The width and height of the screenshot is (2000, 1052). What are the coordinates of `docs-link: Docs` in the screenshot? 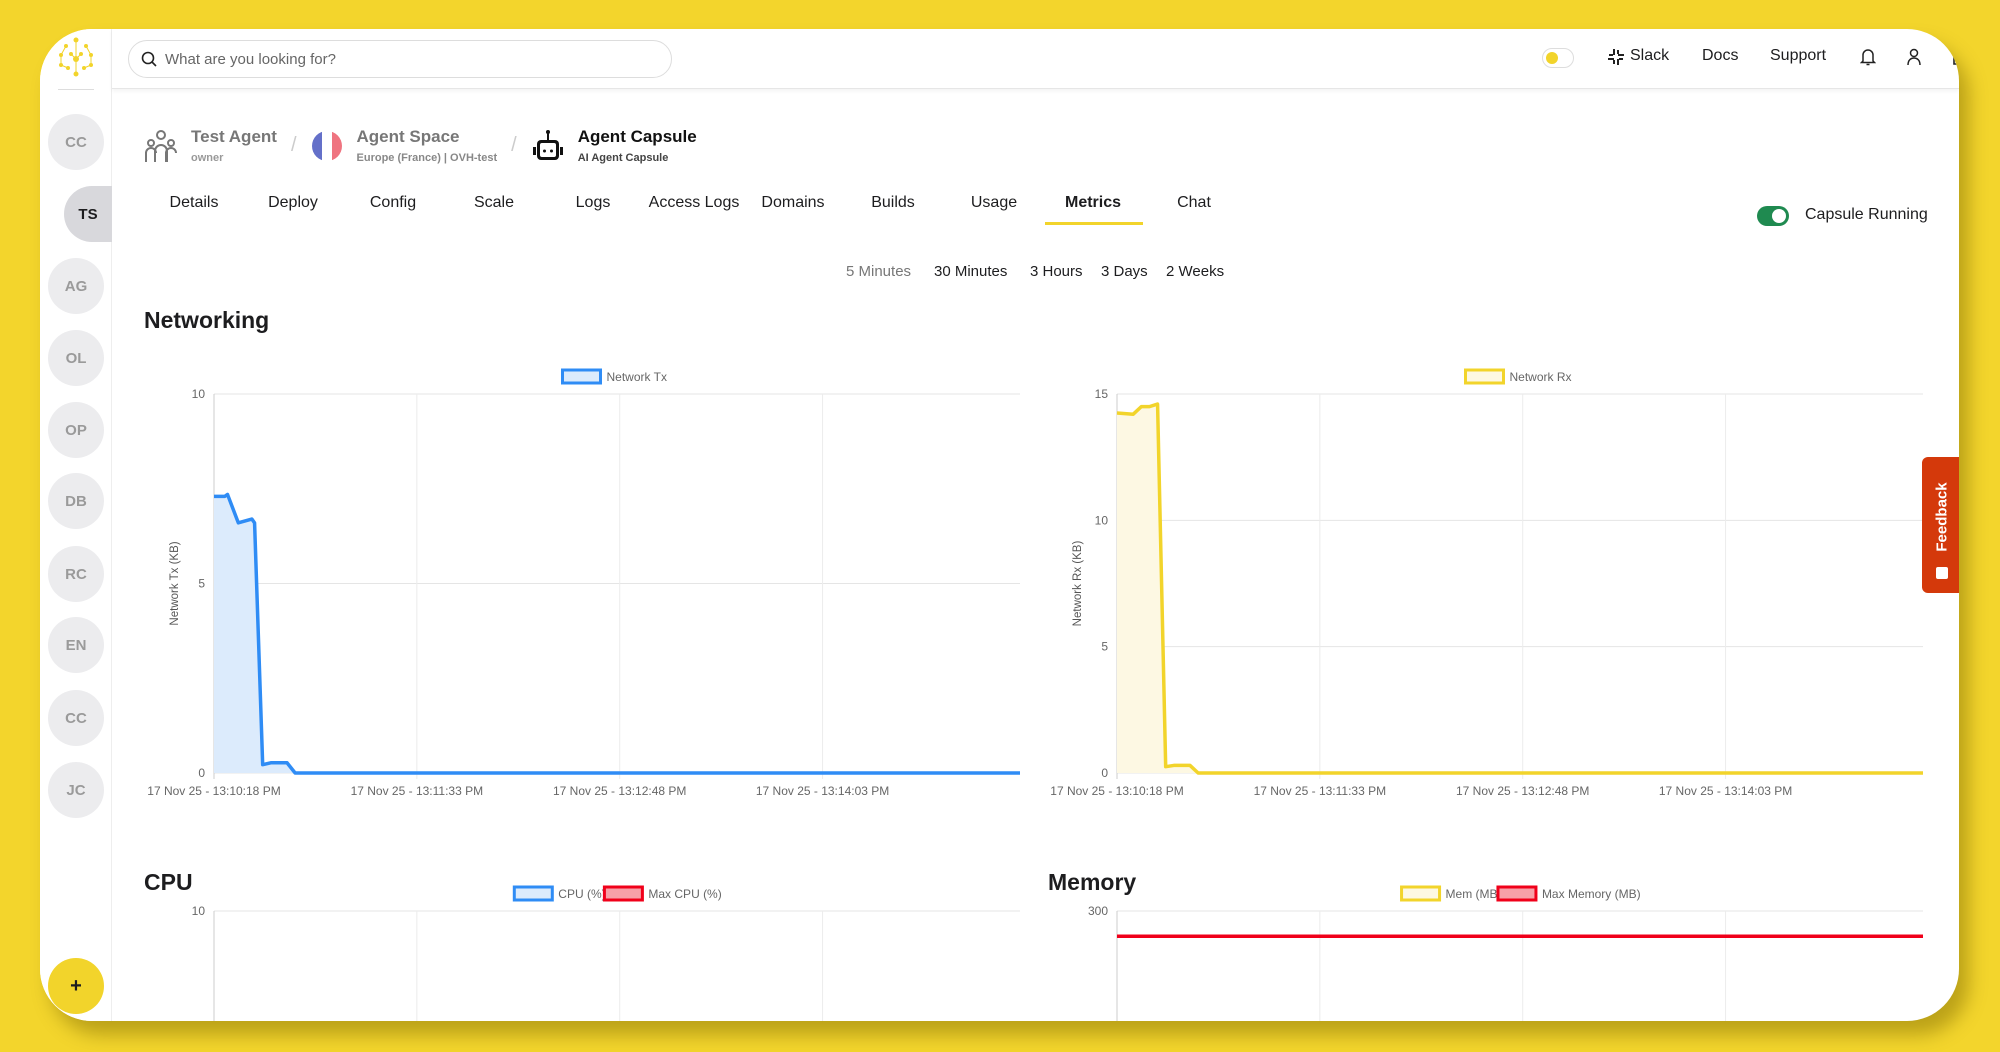 It's located at (1720, 55).